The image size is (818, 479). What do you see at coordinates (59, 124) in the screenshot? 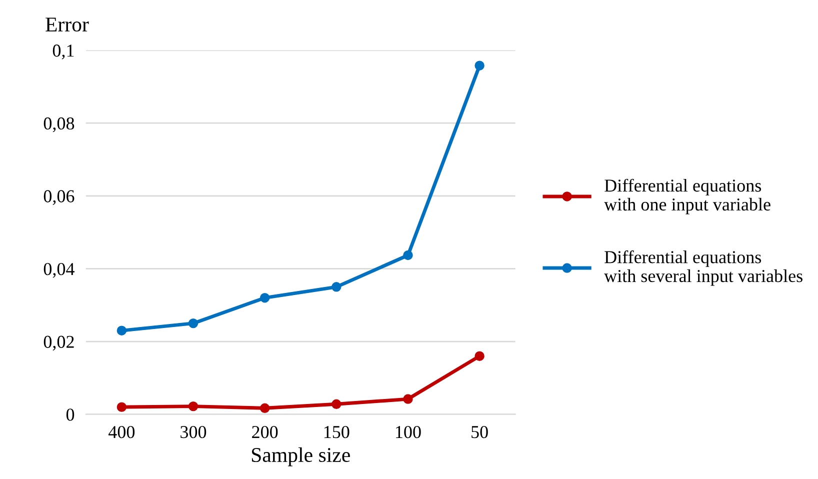
I see `y-tick-label: 0,08` at bounding box center [59, 124].